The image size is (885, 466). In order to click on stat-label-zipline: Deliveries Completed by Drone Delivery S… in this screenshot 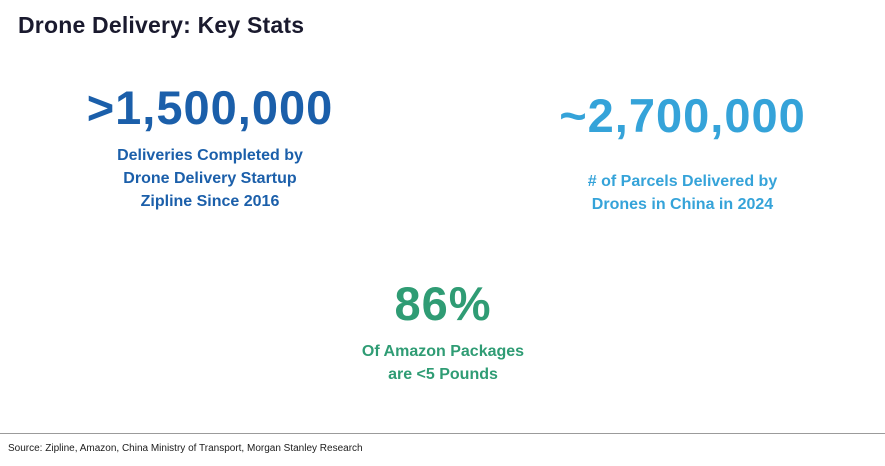, I will do `click(210, 179)`.